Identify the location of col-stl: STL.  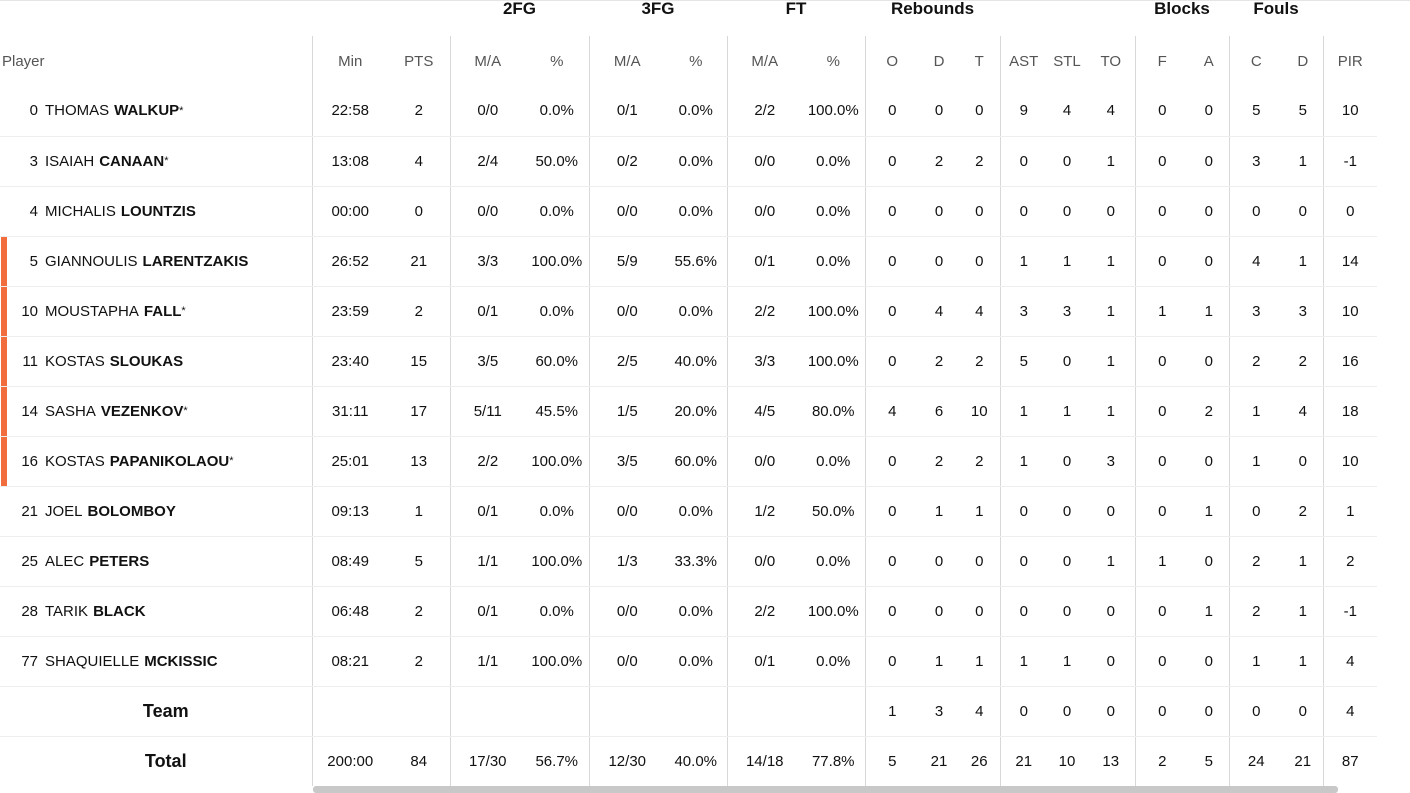
(1067, 61).